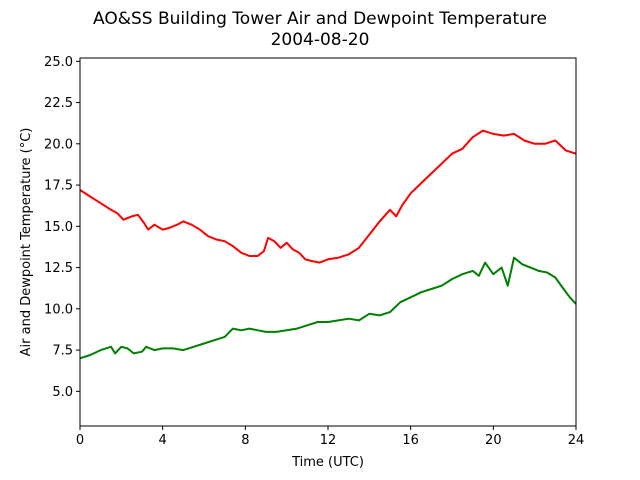 The width and height of the screenshot is (640, 480). I want to click on y-tick-label: 10.0, so click(58, 309).